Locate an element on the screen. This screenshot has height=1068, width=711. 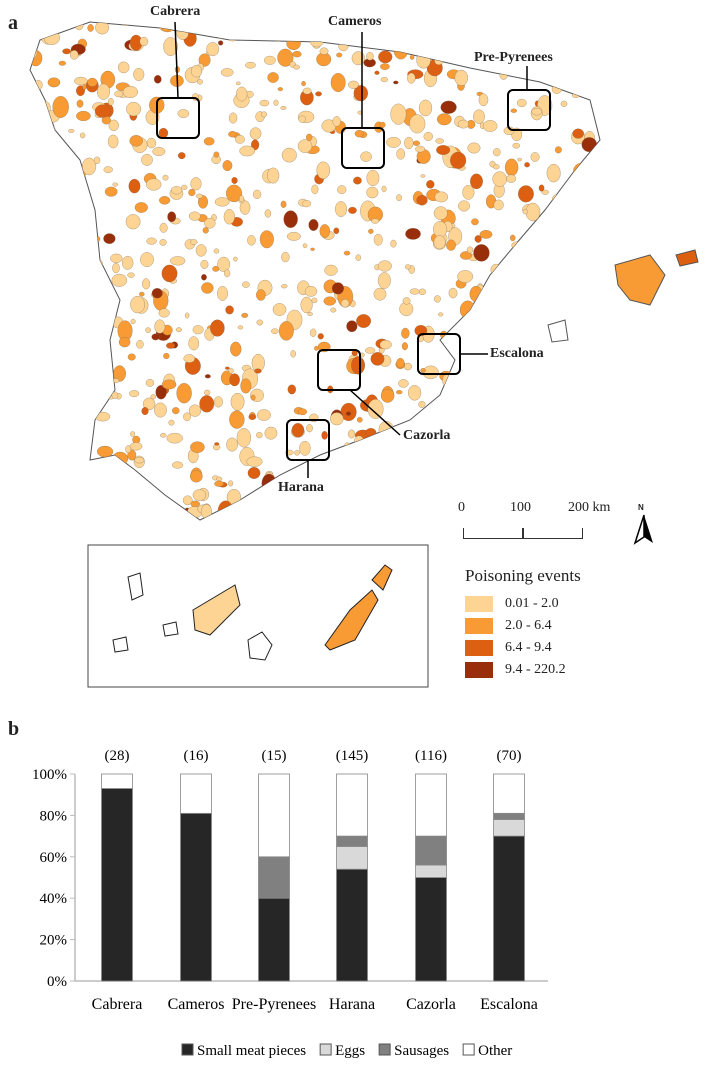
legend-label: Sausages is located at coordinates (421, 1051).